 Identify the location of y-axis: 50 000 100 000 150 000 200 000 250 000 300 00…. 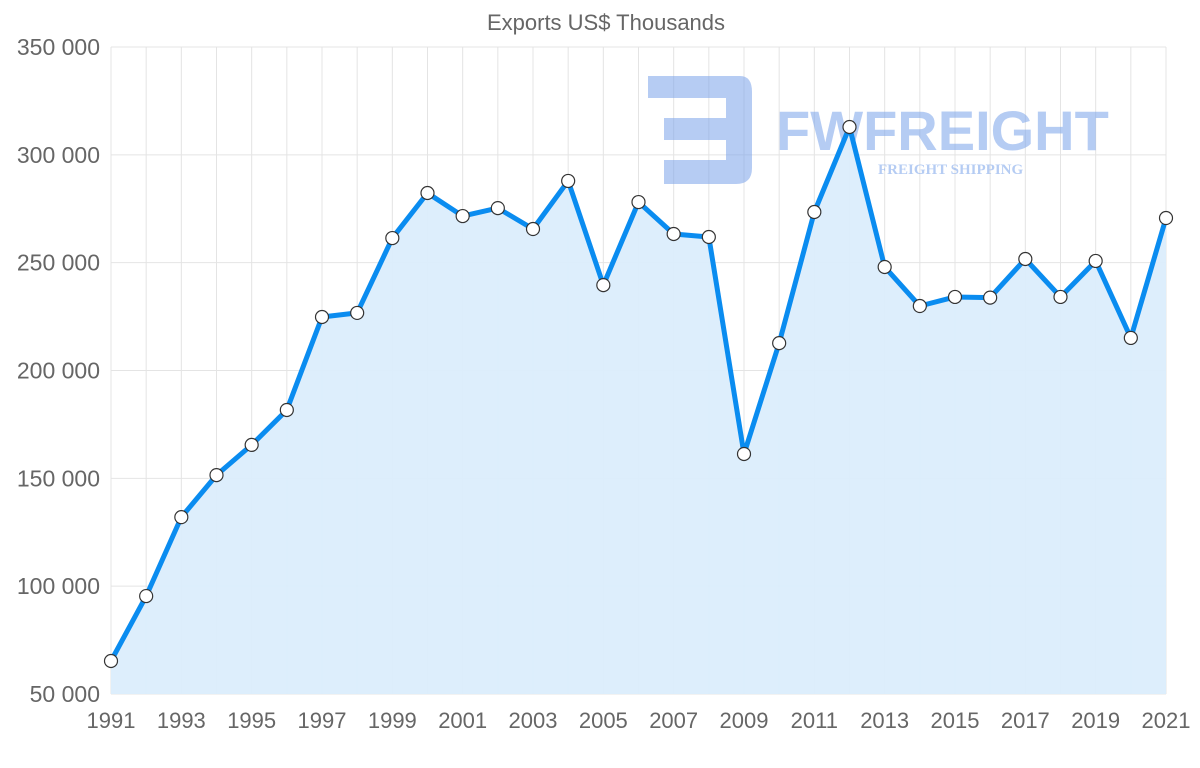
(58, 370).